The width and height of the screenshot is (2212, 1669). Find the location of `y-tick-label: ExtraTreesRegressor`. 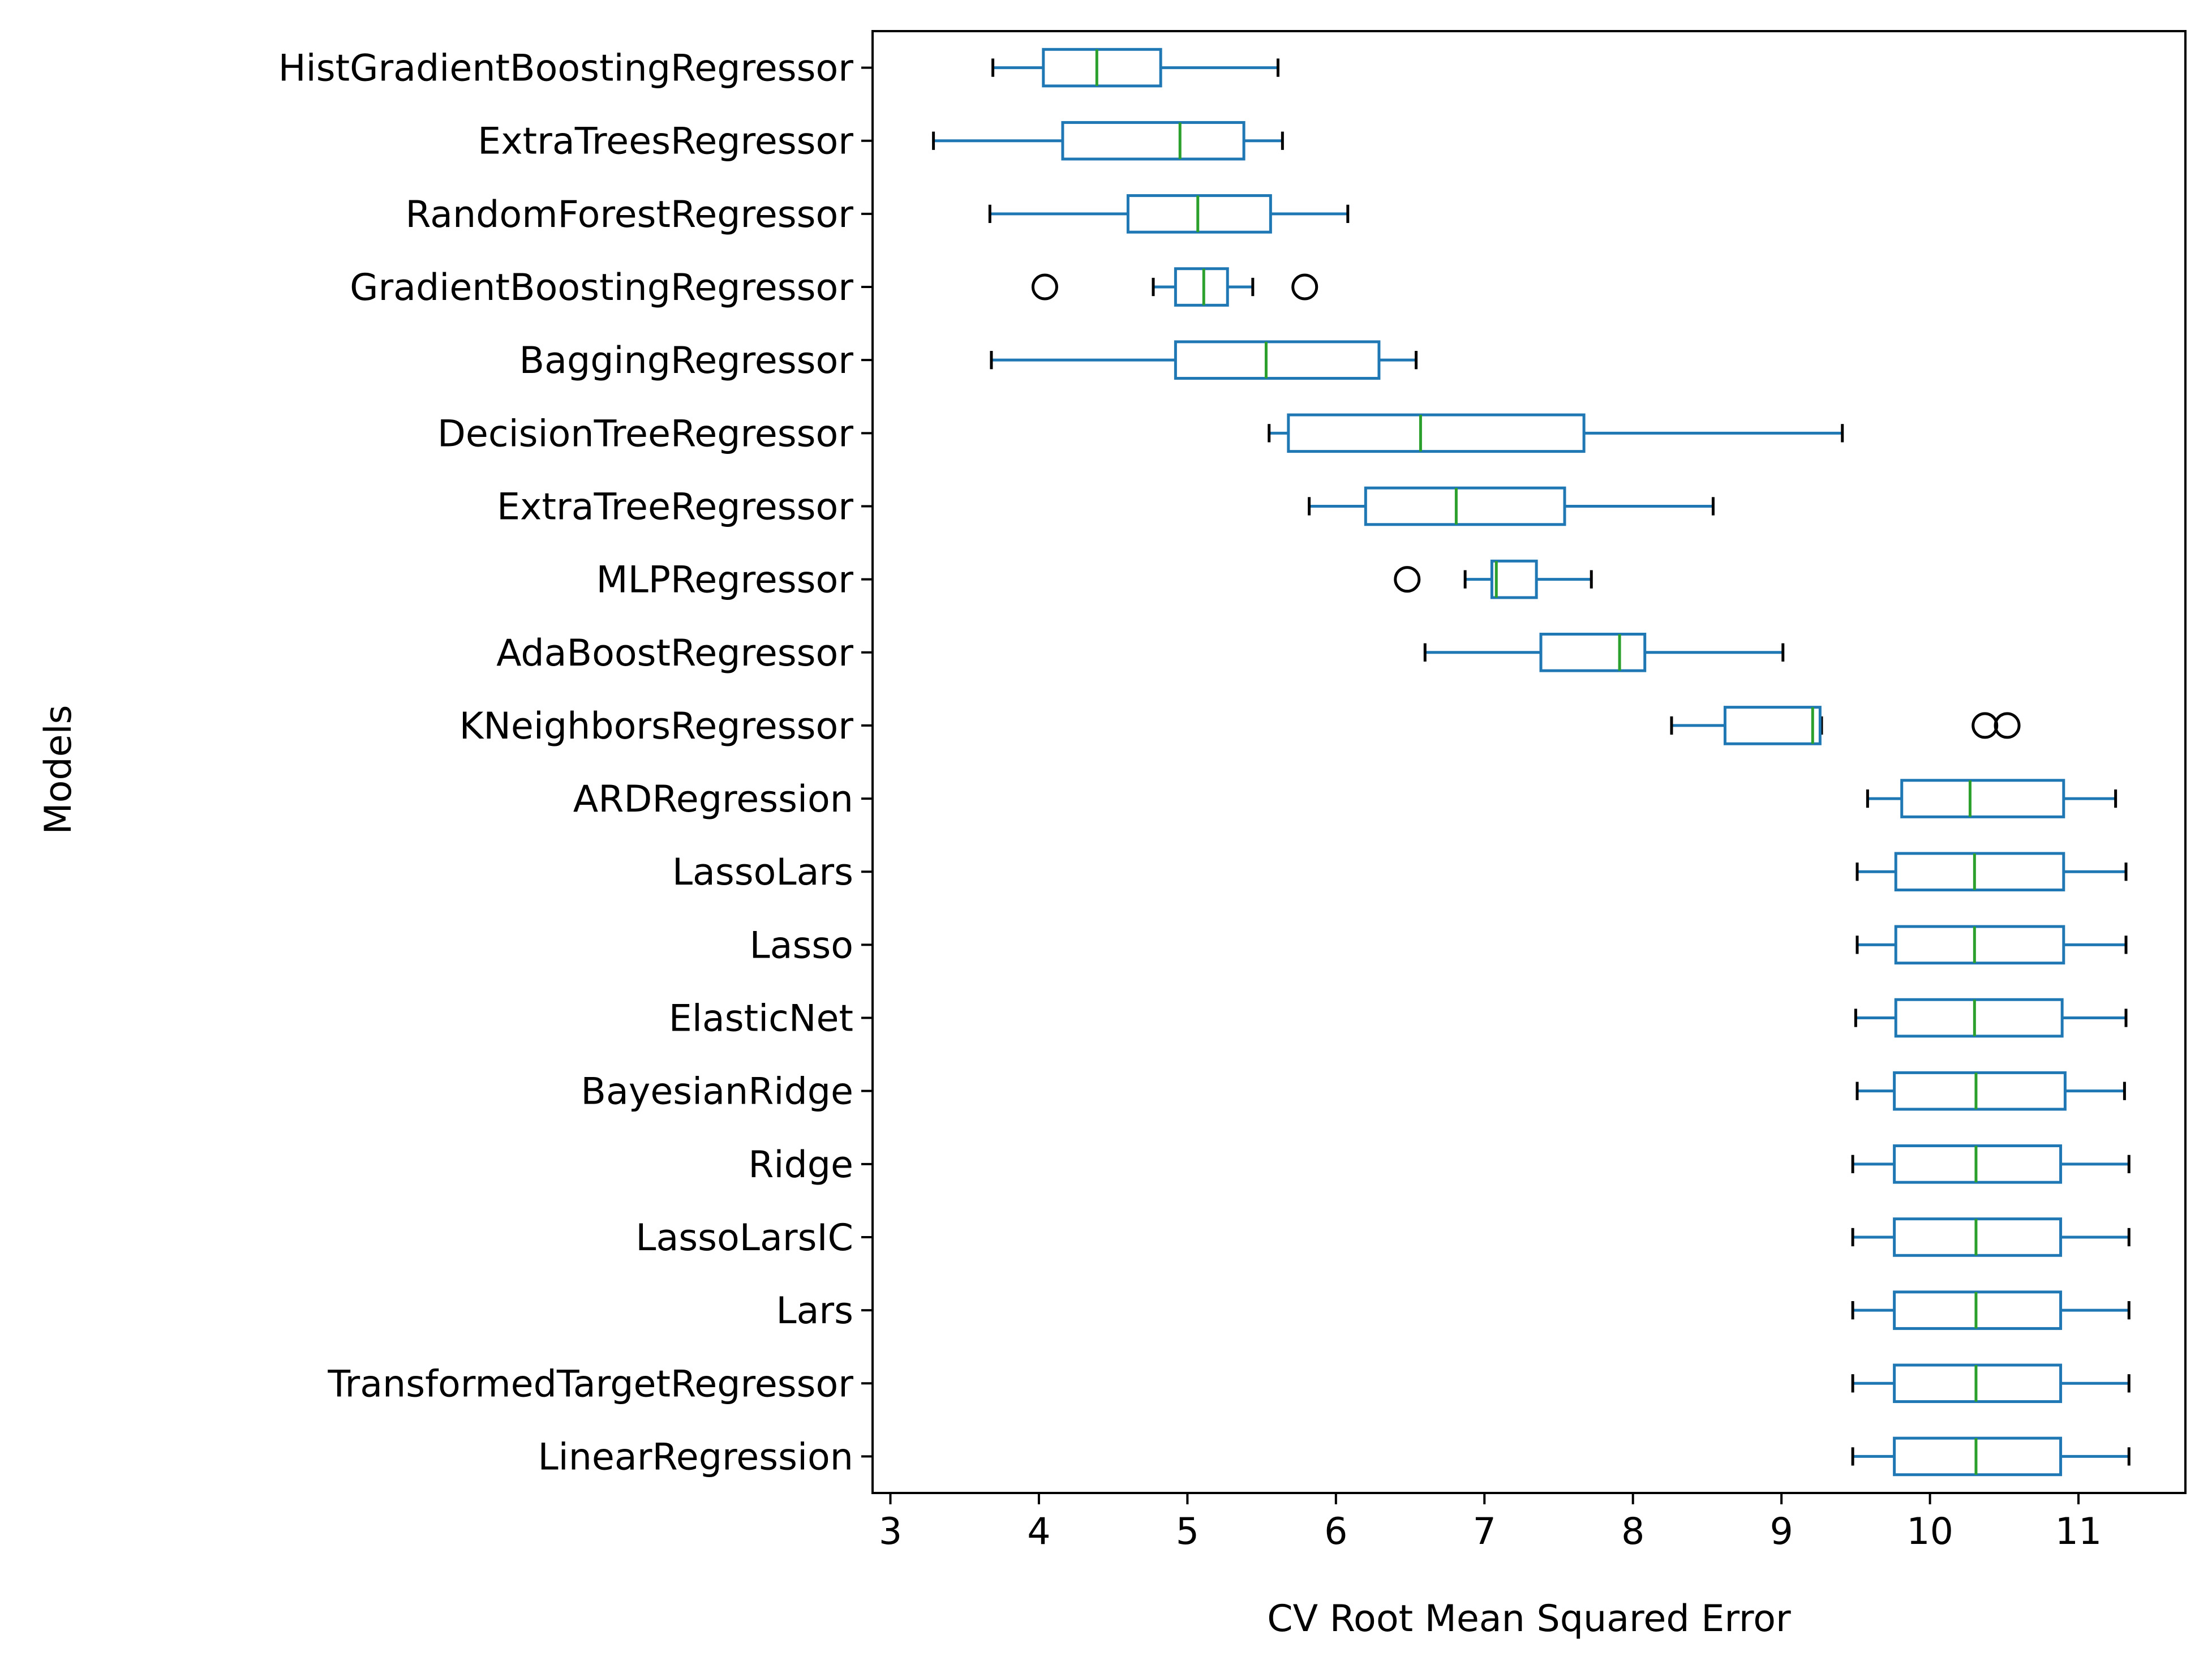

y-tick-label: ExtraTreesRegressor is located at coordinates (666, 142).